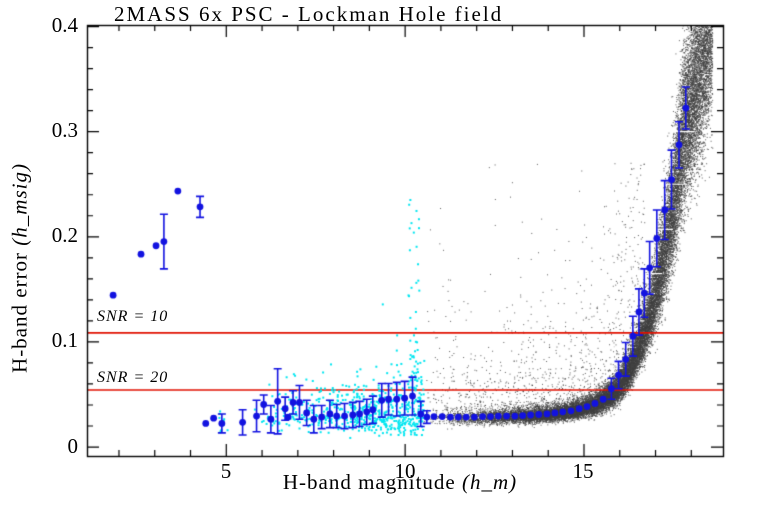 The width and height of the screenshot is (768, 512). Describe the element at coordinates (405, 471) in the screenshot. I see `x-tick-label-10: 10` at that location.